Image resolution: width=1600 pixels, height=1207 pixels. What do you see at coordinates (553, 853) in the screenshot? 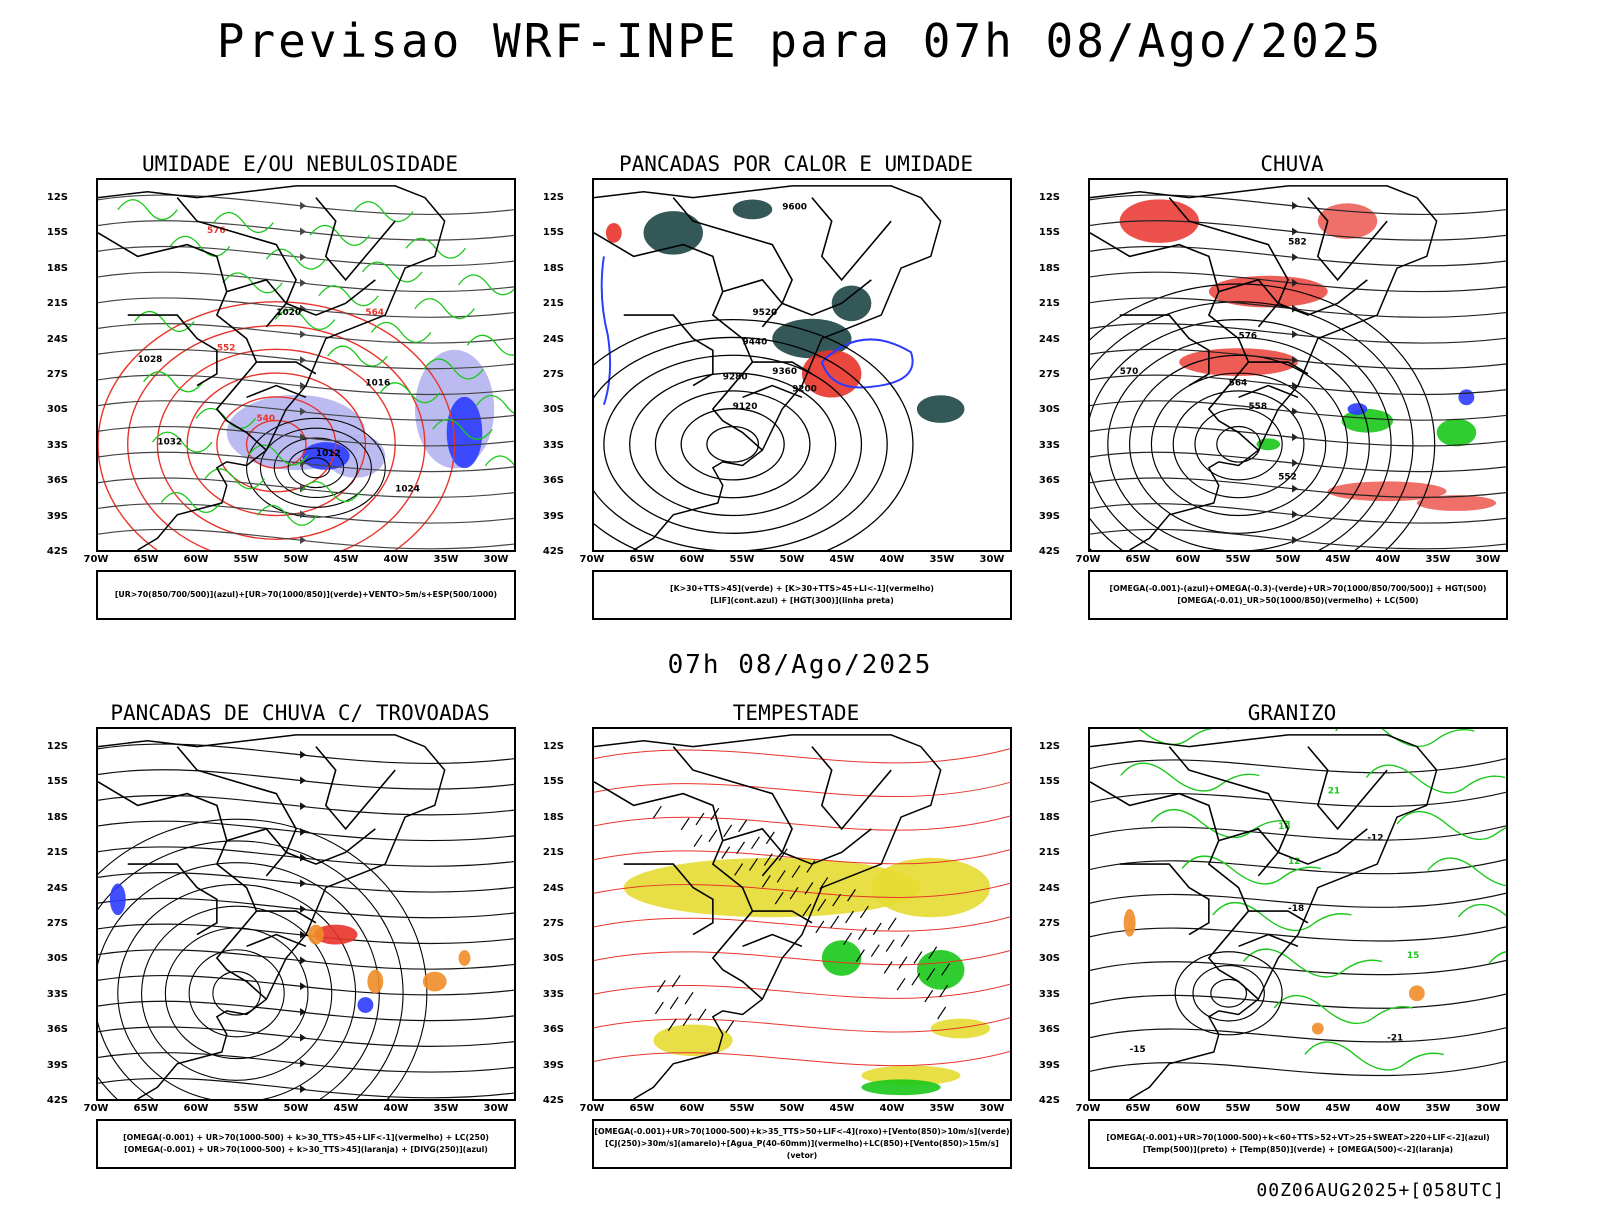
I see `lat-tick-label: 21S` at bounding box center [553, 853].